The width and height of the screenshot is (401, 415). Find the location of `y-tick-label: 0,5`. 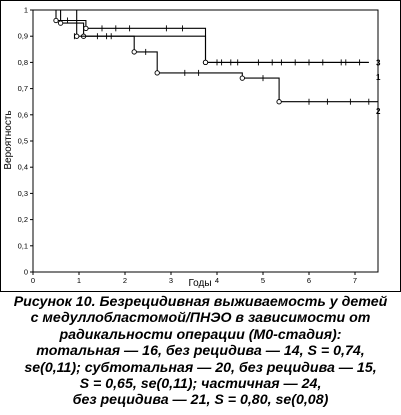

y-tick-label: 0,5 is located at coordinates (23, 141).